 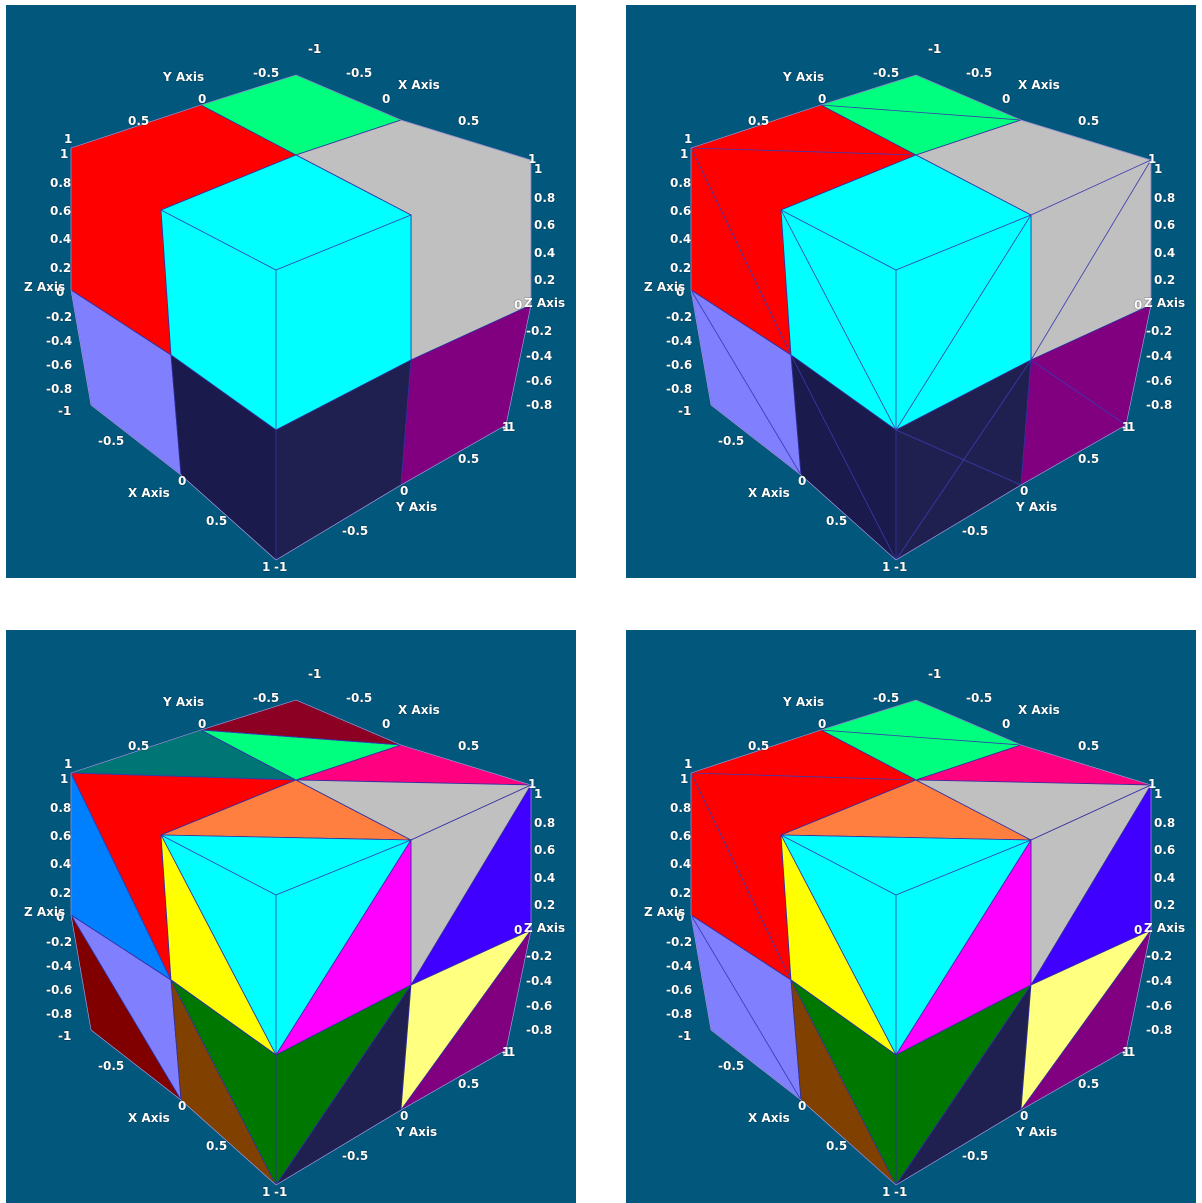 I want to click on tick-label-y-top: -0.5, so click(x=266, y=73).